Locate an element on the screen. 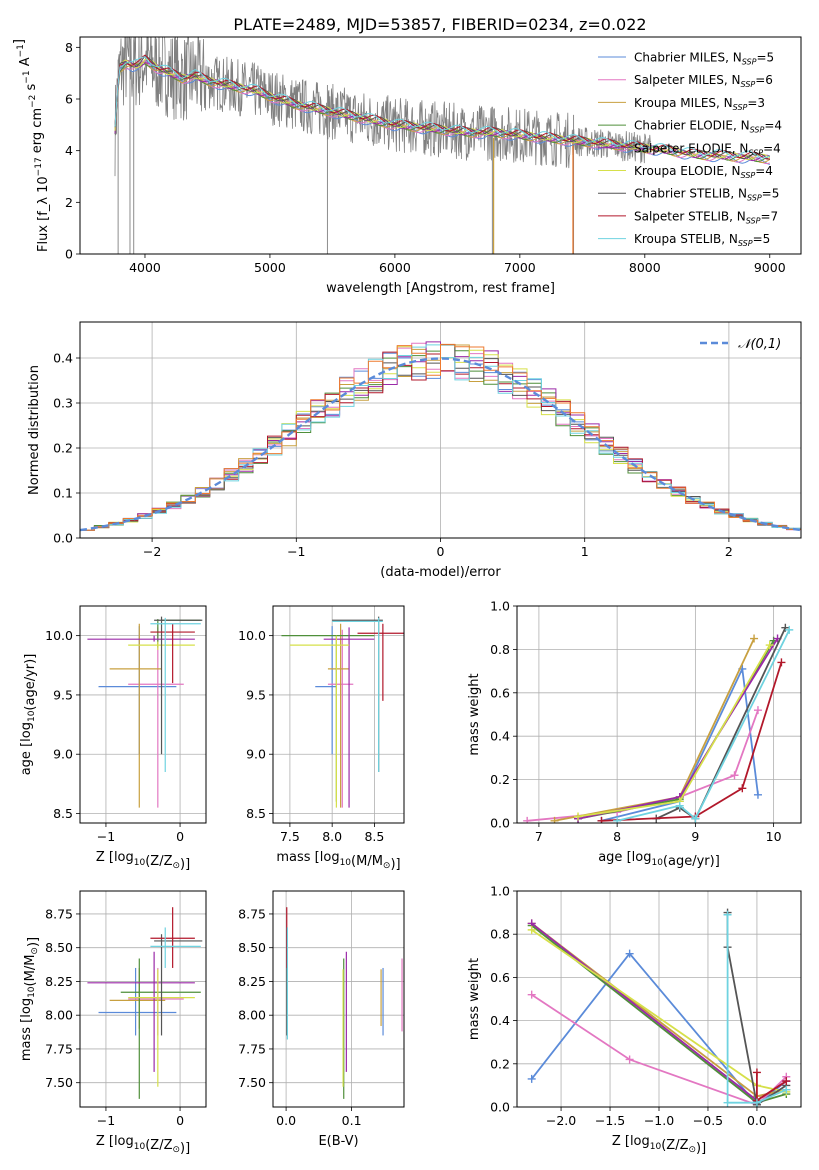 The width and height of the screenshot is (819, 1170). x-tick-label: 9 is located at coordinates (695, 836).